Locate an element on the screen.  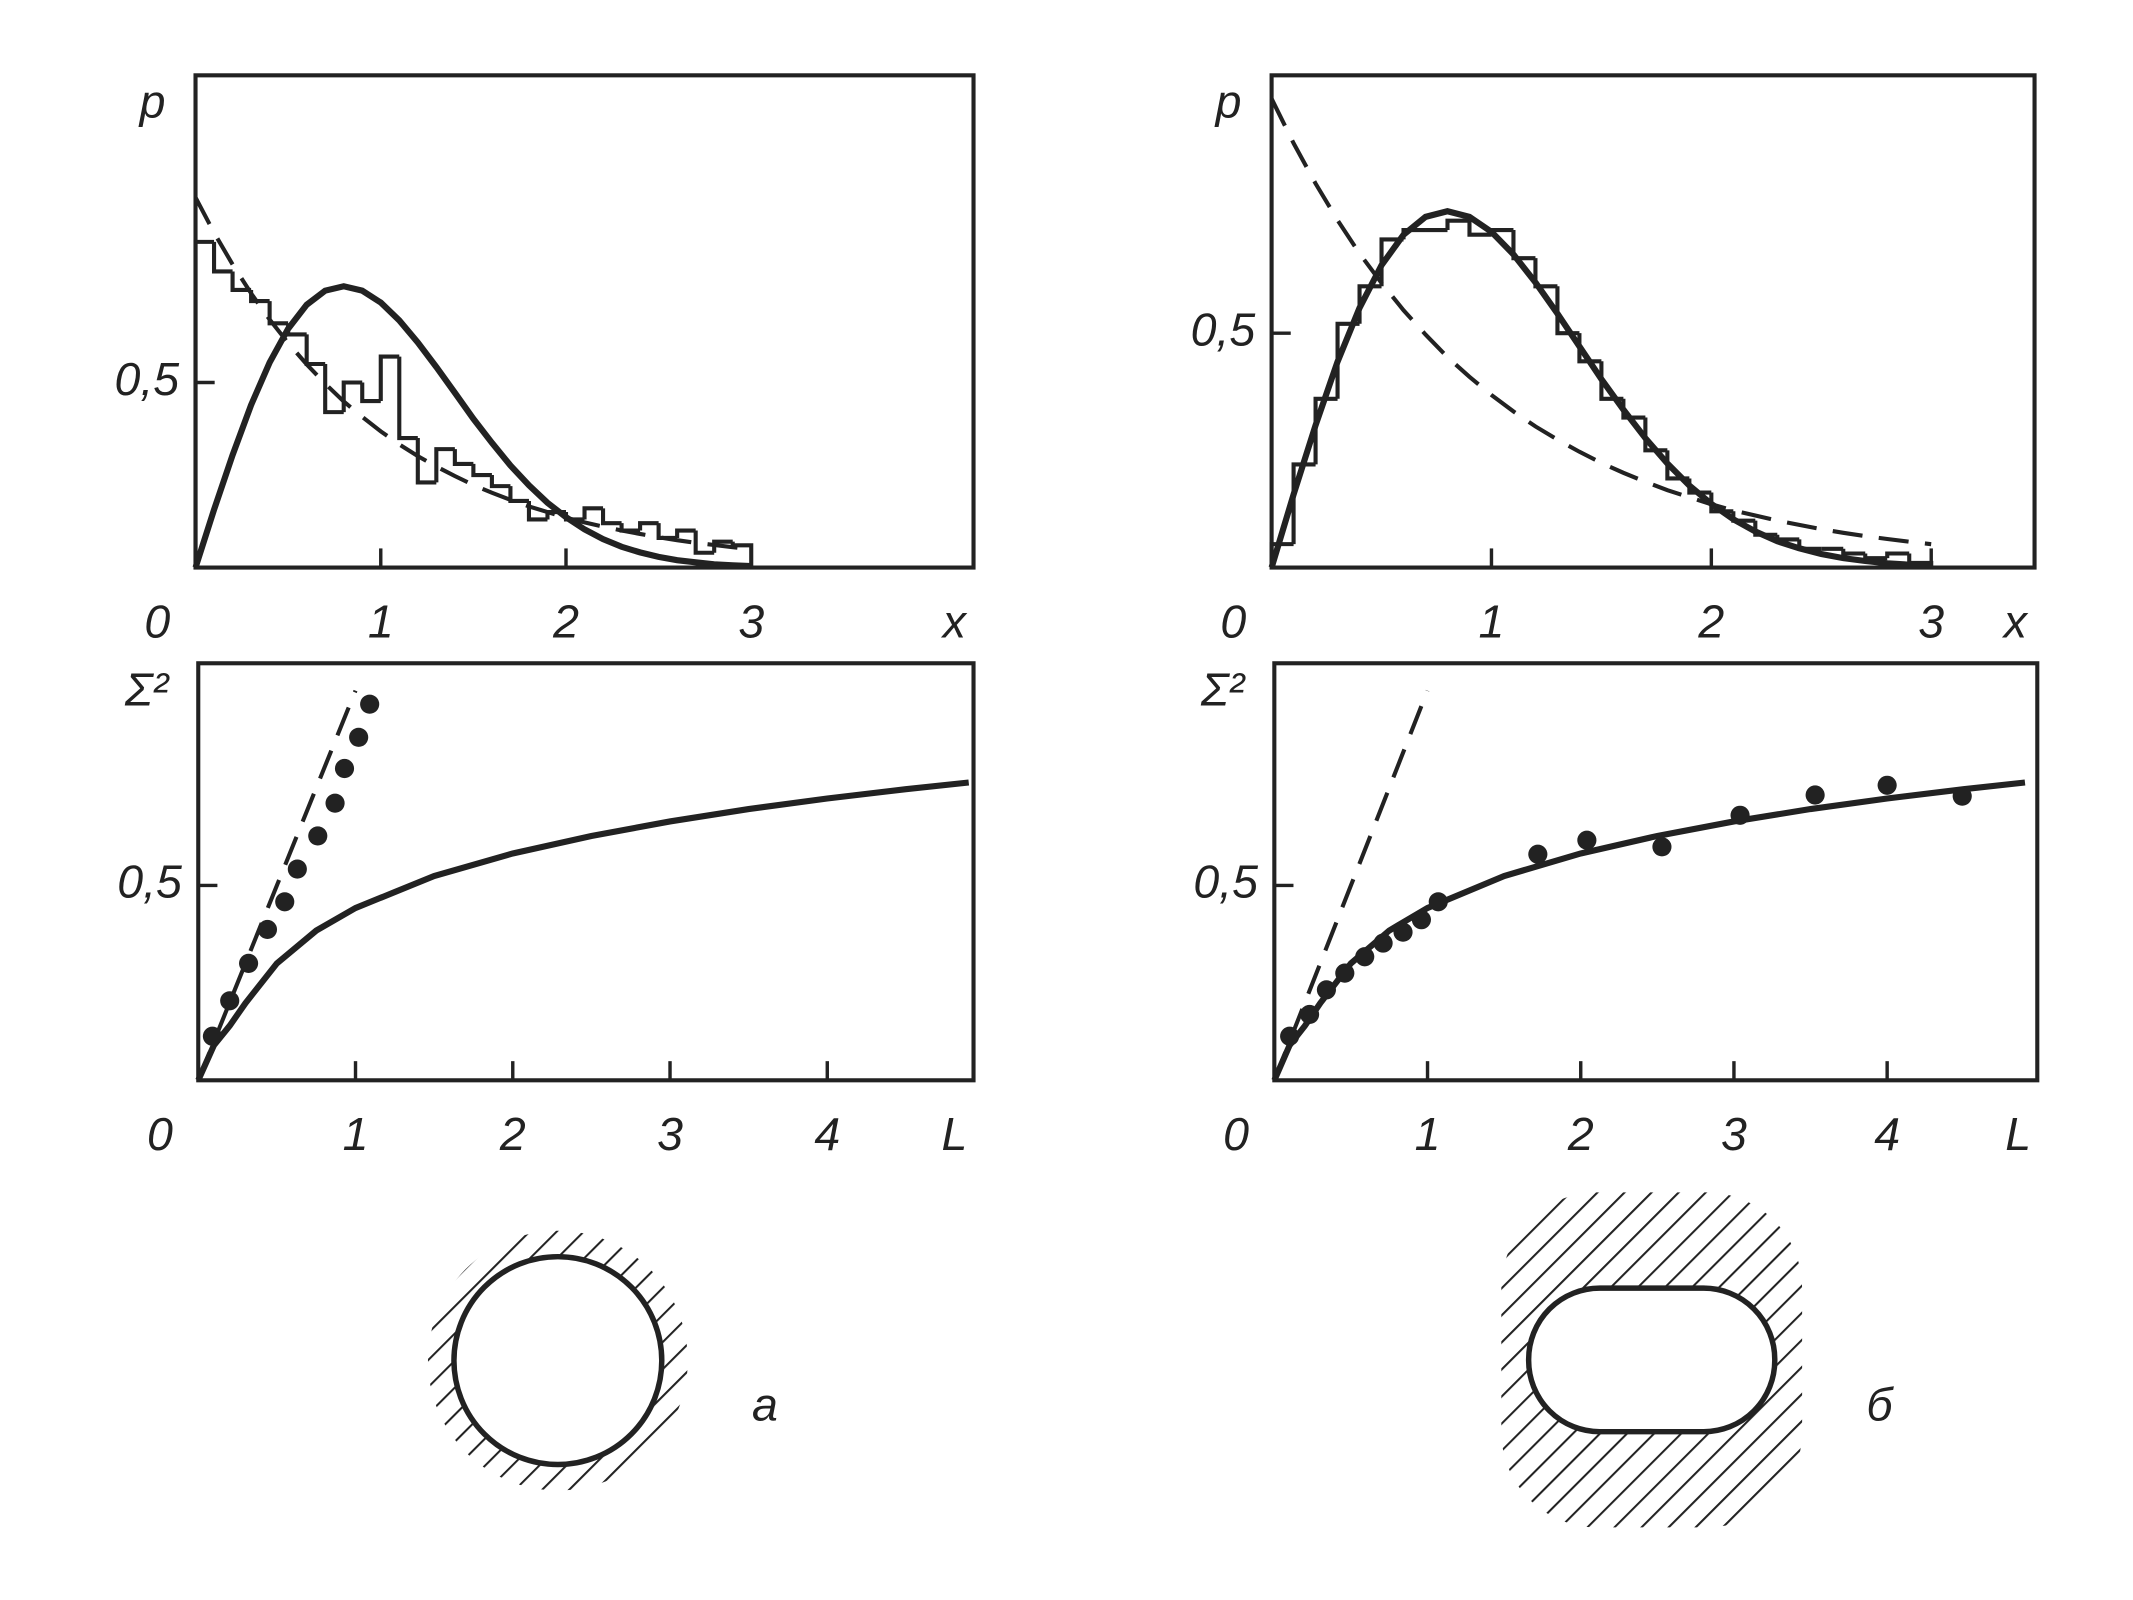
panel-label: а is located at coordinates (765, 1405).